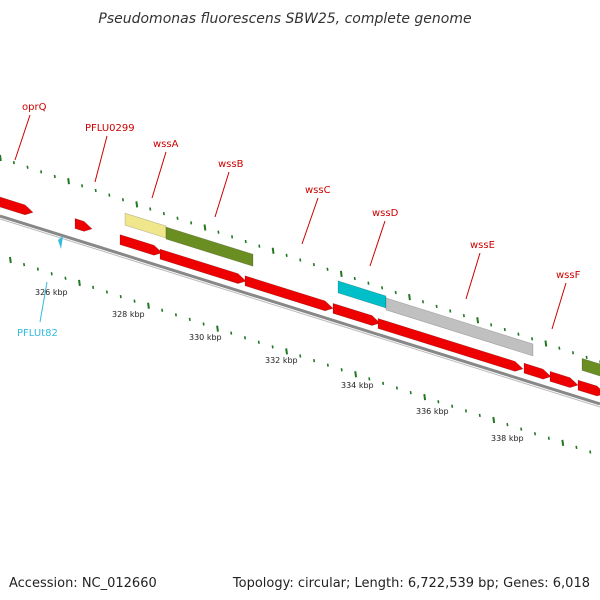  What do you see at coordinates (141, 245) in the screenshot?
I see `cds-wssa` at bounding box center [141, 245].